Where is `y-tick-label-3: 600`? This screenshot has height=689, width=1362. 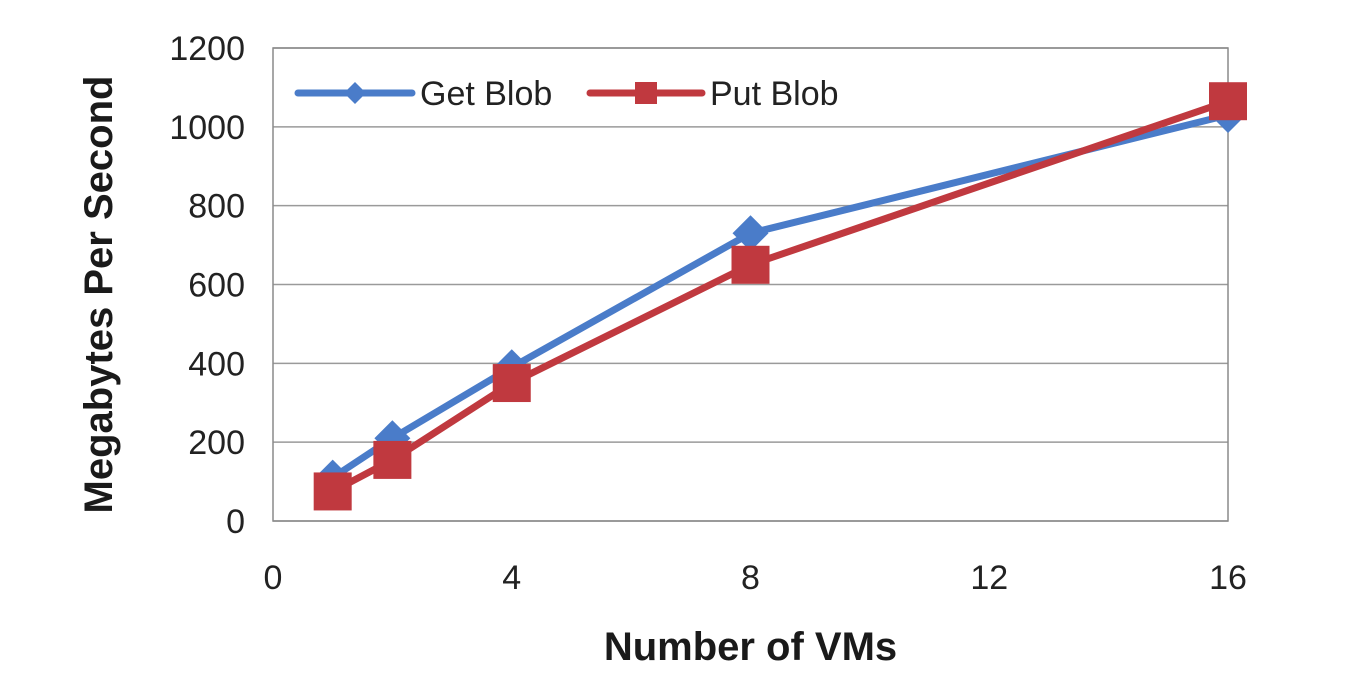 y-tick-label-3: 600 is located at coordinates (216, 286).